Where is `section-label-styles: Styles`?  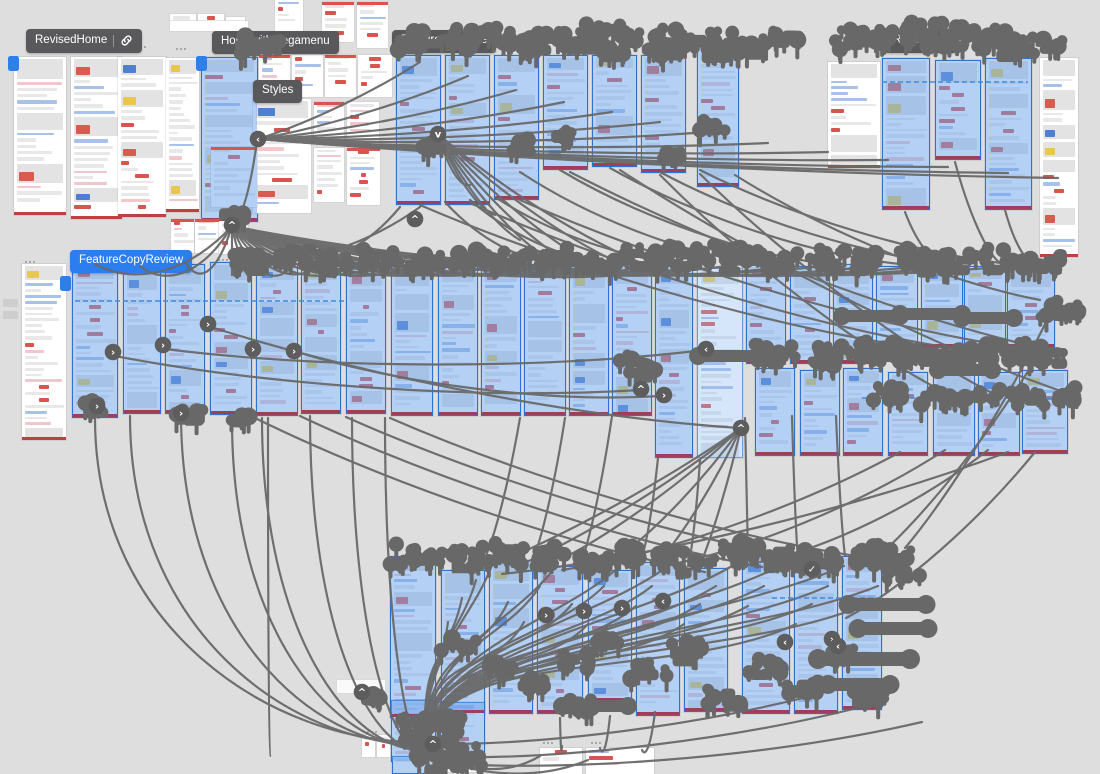
section-label-styles: Styles is located at coordinates (278, 91).